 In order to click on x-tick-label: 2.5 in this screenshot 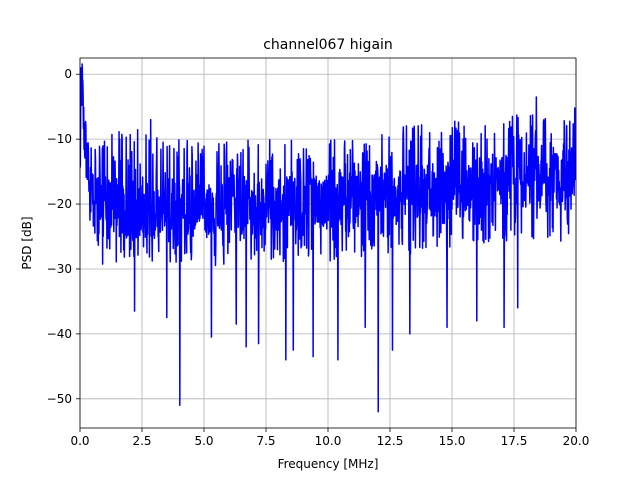, I will do `click(141, 441)`.